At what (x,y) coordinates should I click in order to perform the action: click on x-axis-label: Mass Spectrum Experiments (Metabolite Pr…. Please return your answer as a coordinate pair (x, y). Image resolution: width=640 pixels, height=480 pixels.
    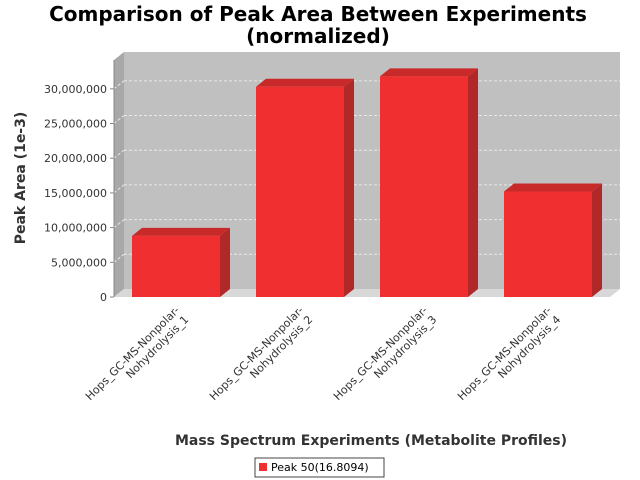
    Looking at the image, I should click on (371, 441).